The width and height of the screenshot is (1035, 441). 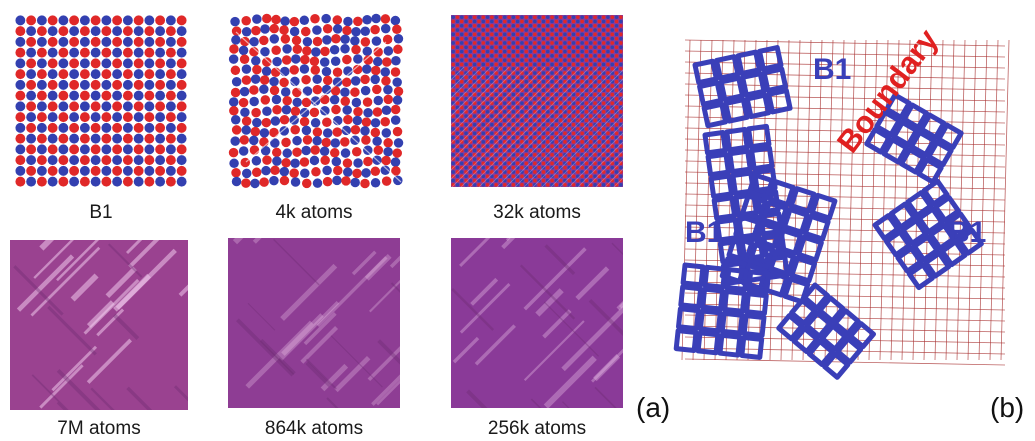 What do you see at coordinates (101, 101) in the screenshot?
I see `b1-lattice-image` at bounding box center [101, 101].